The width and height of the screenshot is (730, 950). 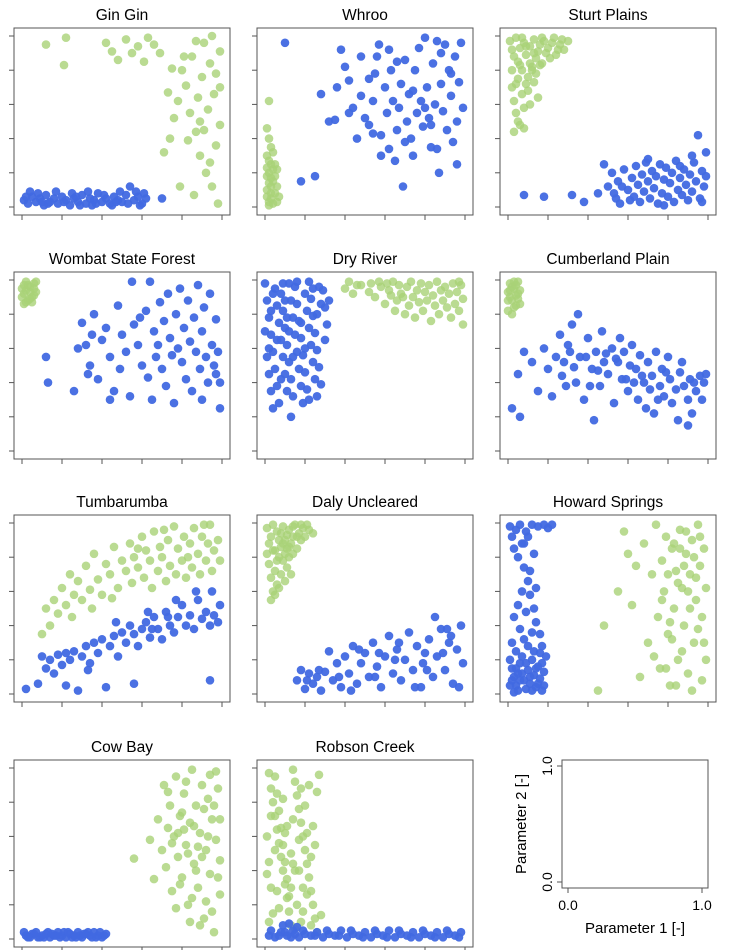 I want to click on panel-title: Sturt Plains, so click(x=608, y=15).